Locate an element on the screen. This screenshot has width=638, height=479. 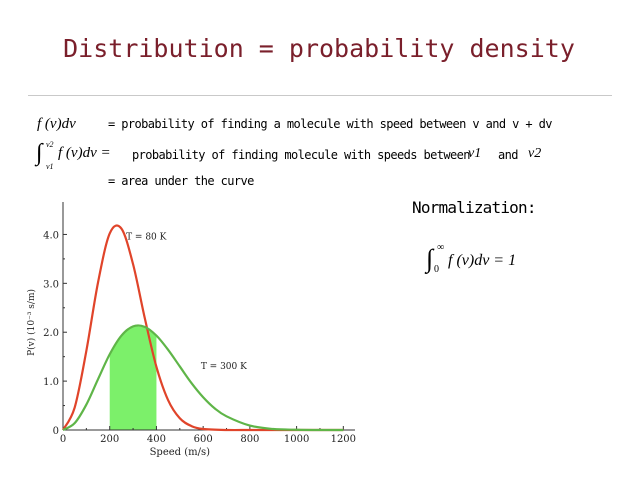
x-tick-label: 1200 is located at coordinates (343, 439).